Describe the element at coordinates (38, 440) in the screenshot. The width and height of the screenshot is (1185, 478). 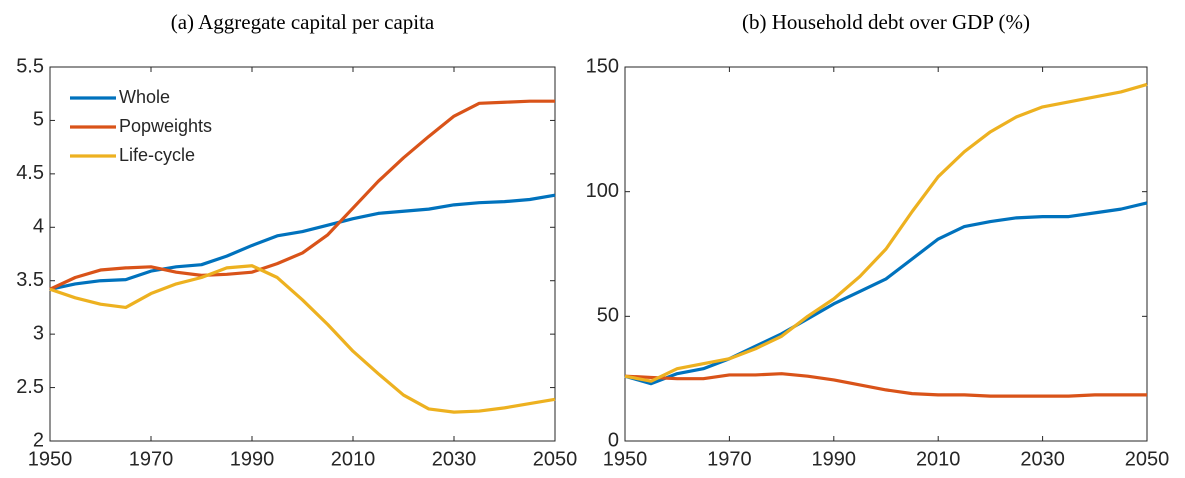
I see `y-tick-label: 2` at that location.